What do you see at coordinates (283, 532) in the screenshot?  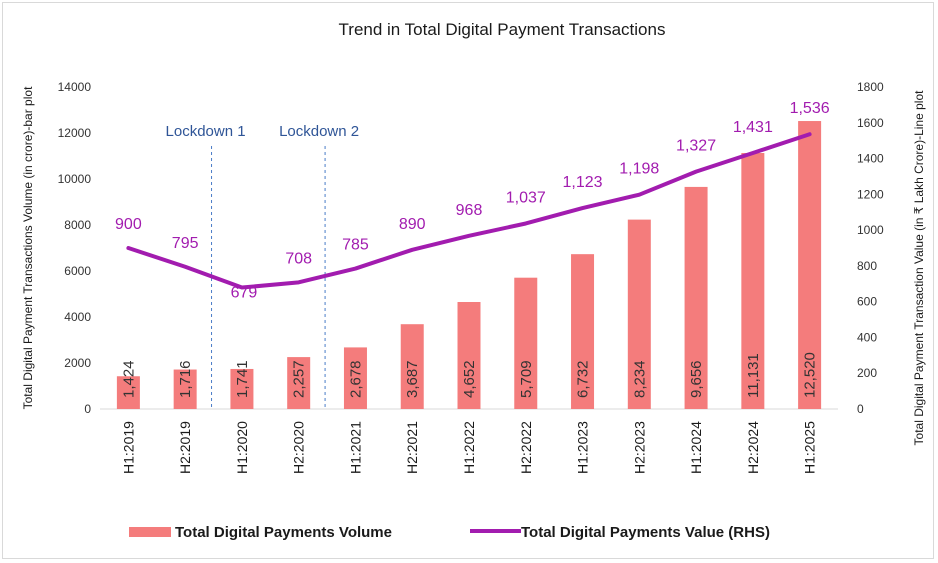 I see `legend-volume-label: Total Digital Payments Volume` at bounding box center [283, 532].